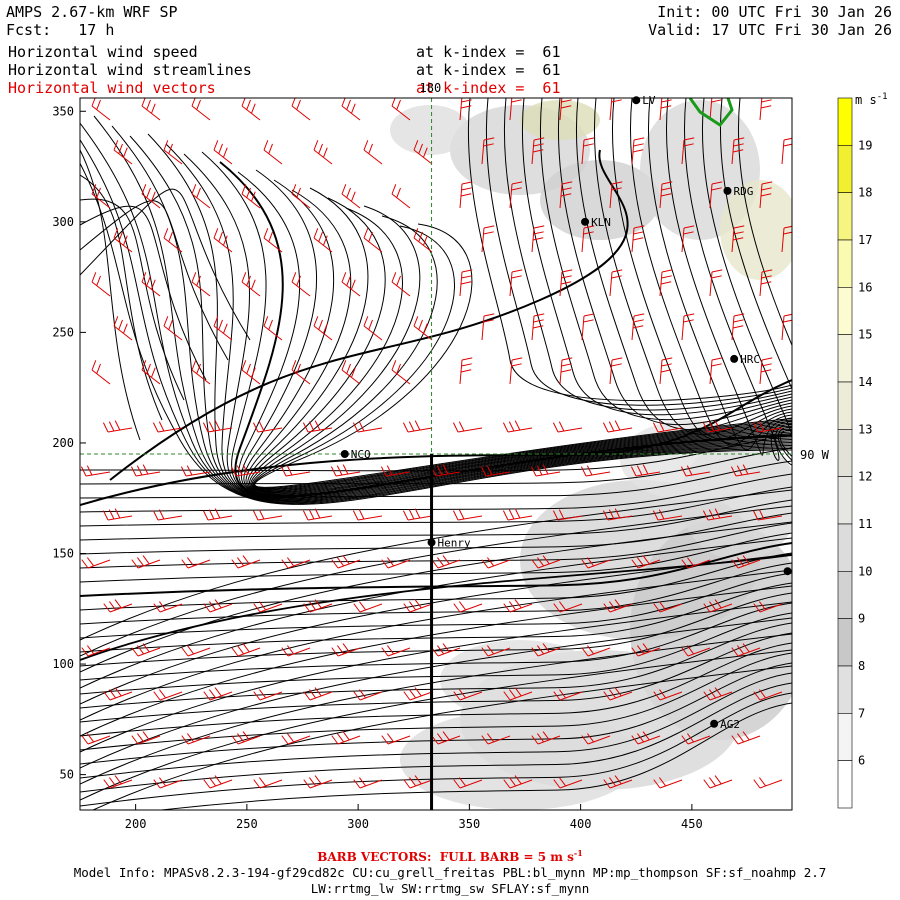 This screenshot has width=900, height=900. I want to click on units-text: m s, so click(866, 100).